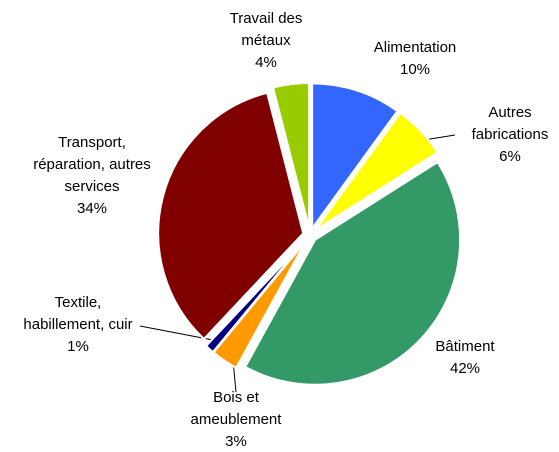  What do you see at coordinates (465, 368) in the screenshot?
I see `value-label: 42%` at bounding box center [465, 368].